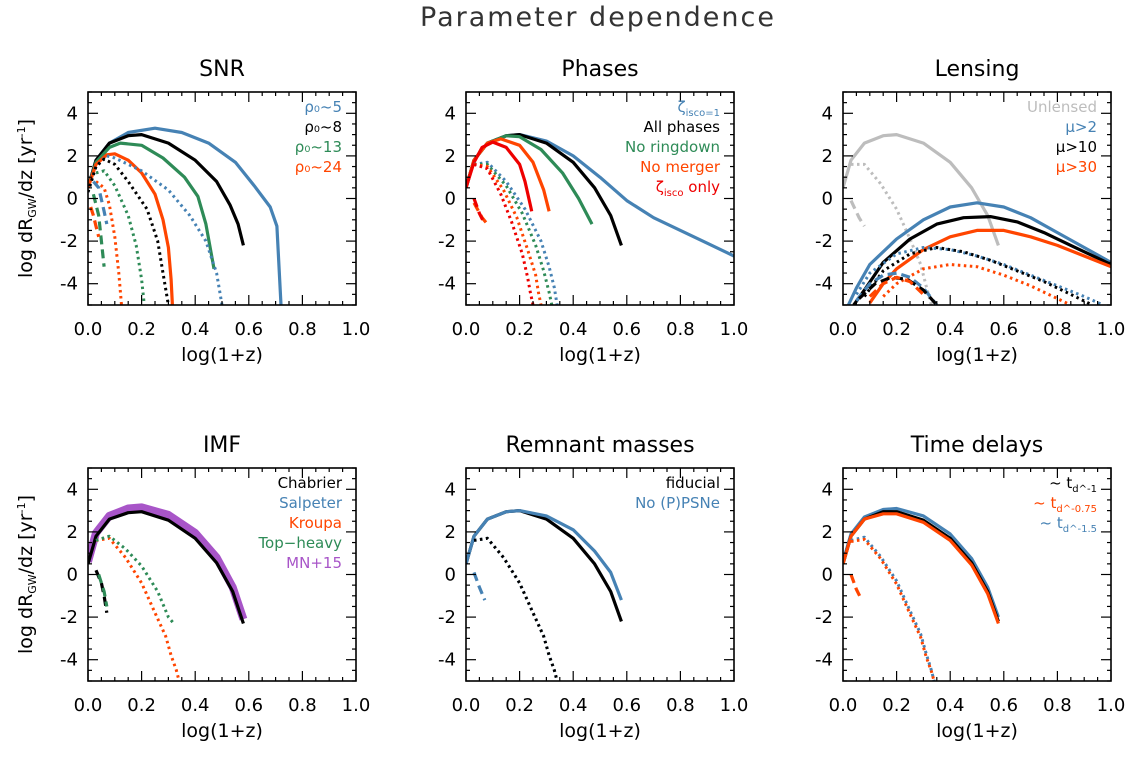 Image resolution: width=1141 pixels, height=757 pixels. What do you see at coordinates (135, 579) in the screenshot?
I see `series-line-green-dotted` at bounding box center [135, 579].